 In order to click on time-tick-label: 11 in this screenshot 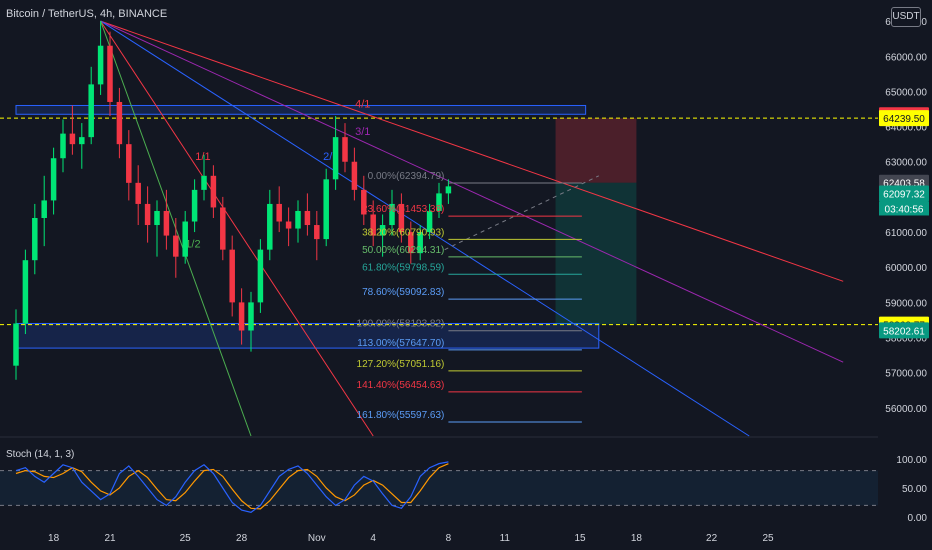, I will do `click(505, 538)`.